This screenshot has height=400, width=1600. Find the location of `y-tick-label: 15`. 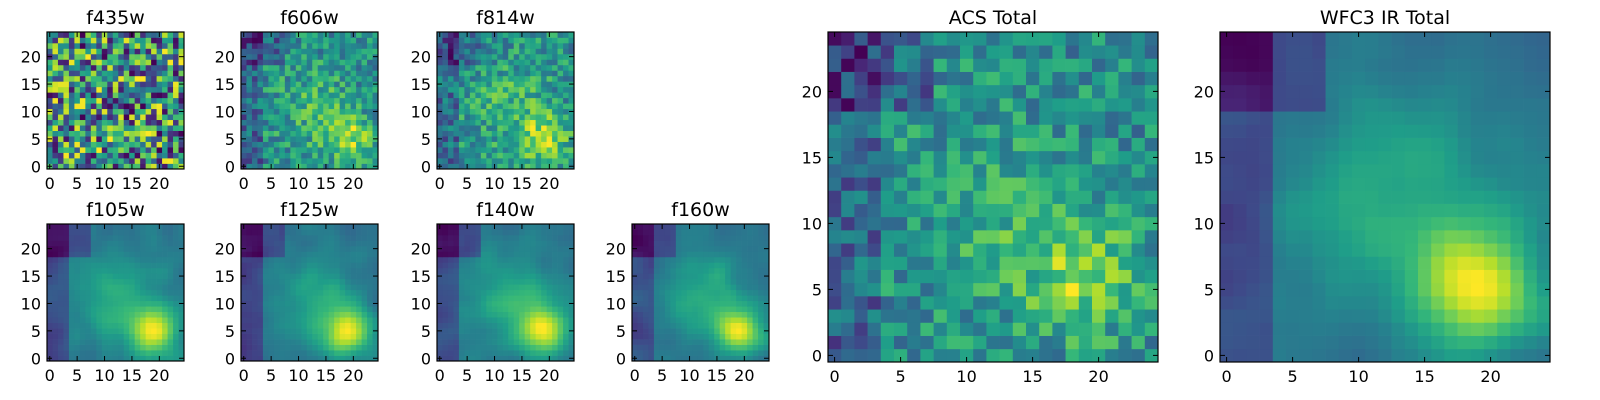

y-tick-label: 15 is located at coordinates (31, 276).